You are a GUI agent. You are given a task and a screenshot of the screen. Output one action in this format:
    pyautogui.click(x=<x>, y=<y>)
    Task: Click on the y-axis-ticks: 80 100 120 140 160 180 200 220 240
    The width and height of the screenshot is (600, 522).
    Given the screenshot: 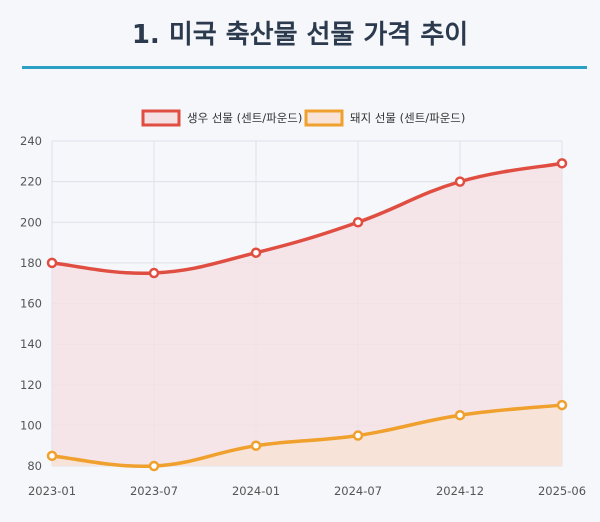 What is the action you would take?
    pyautogui.click(x=31, y=303)
    